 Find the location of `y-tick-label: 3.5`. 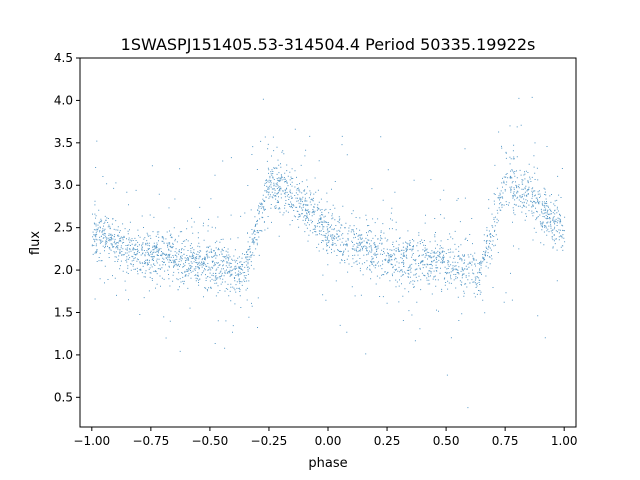

y-tick-label: 3.5 is located at coordinates (63, 143).